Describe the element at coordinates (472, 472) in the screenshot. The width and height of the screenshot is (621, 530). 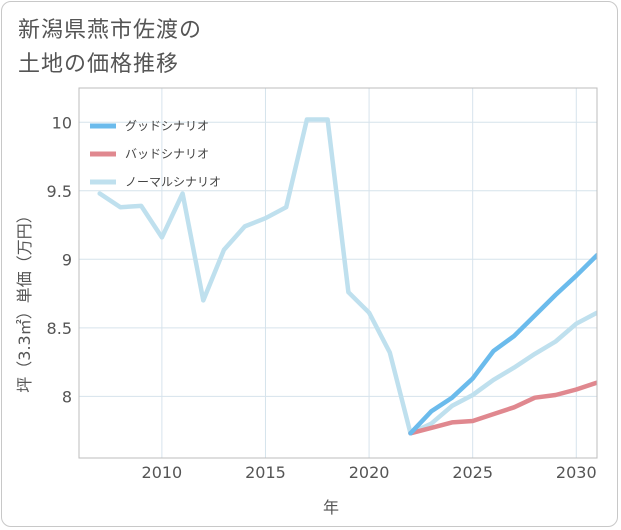
I see `x-tick-label: 2025` at that location.